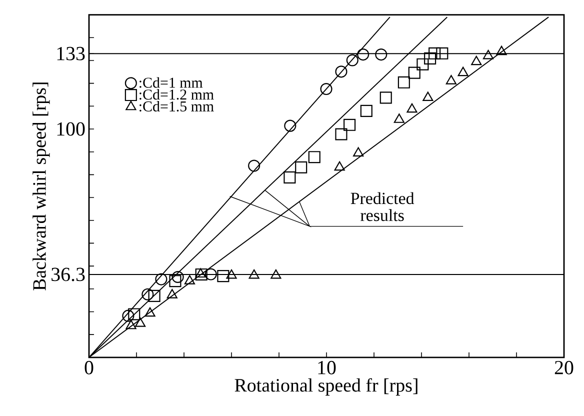 This screenshot has height=416, width=584. I want to click on legend-label: :Cd=1 mm, so click(171, 82).